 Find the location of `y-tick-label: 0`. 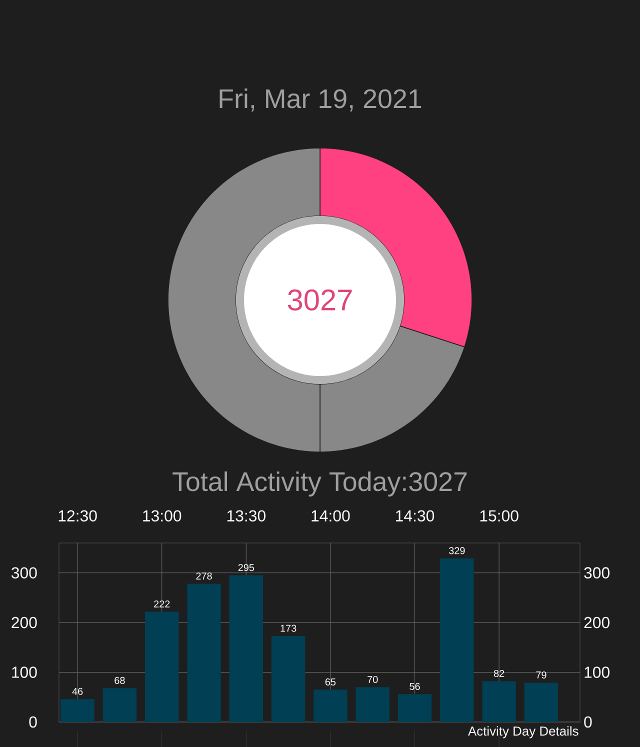

y-tick-label: 0 is located at coordinates (33, 722).